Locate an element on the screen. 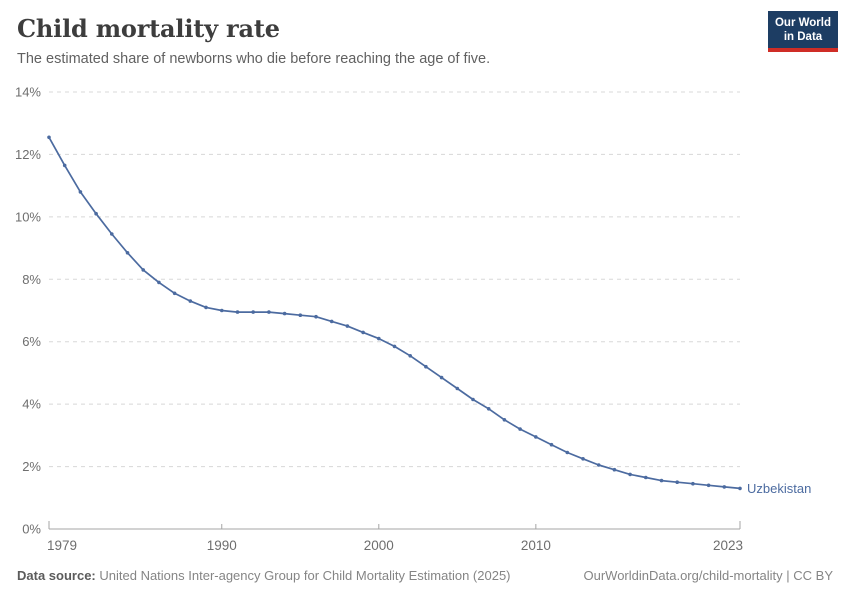 This screenshot has height=600, width=850. y-tick-label: 8% is located at coordinates (31, 279).